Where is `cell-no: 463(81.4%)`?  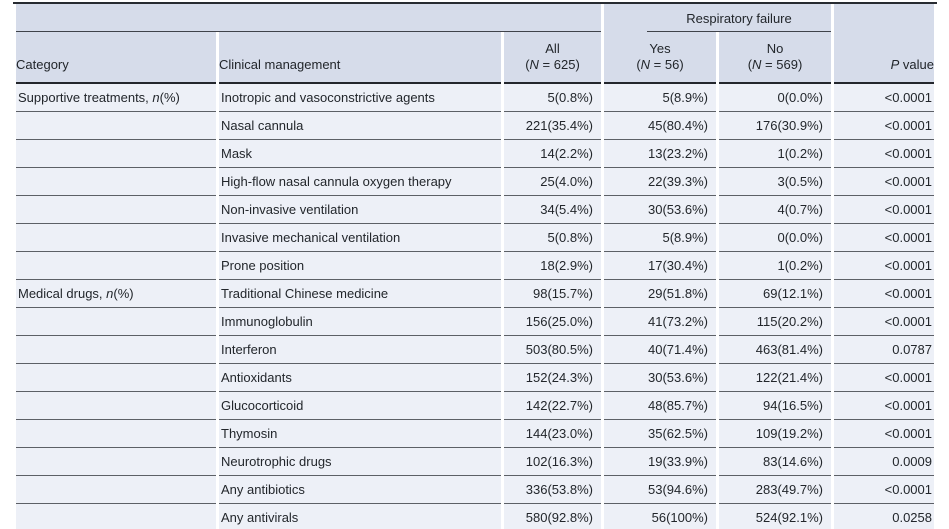
cell-no: 463(81.4%) is located at coordinates (775, 350).